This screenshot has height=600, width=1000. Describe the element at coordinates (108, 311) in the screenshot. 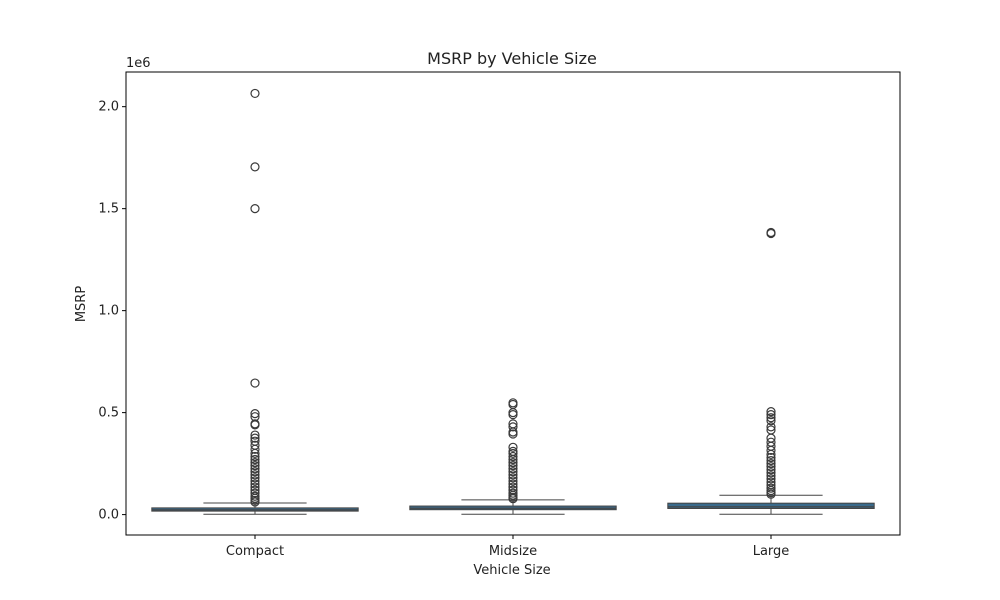

I see `y-tick-label: 1.0` at that location.